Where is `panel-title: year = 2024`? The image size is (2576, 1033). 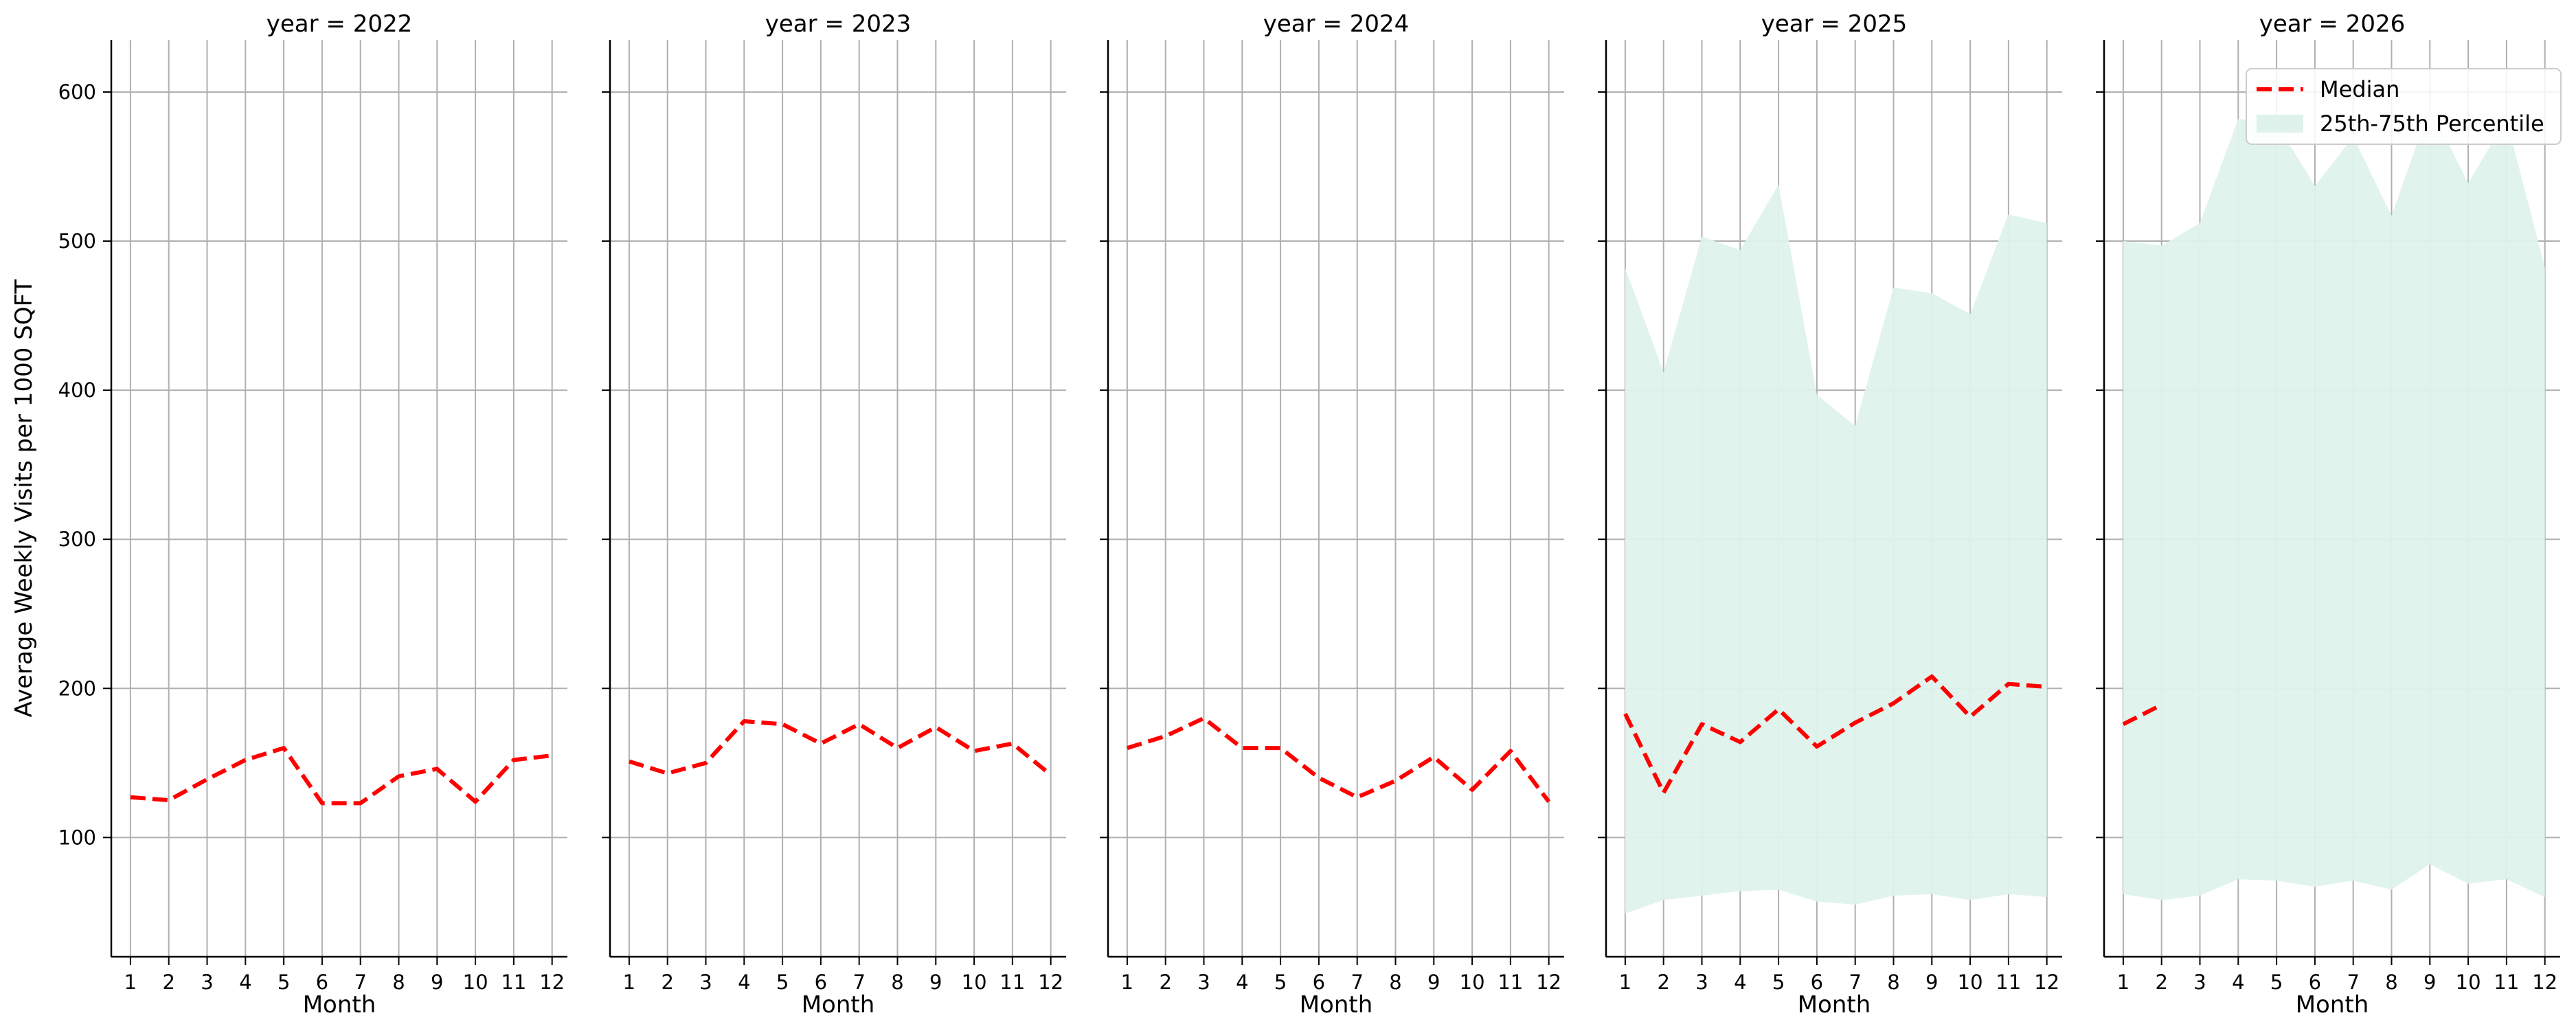
panel-title: year = 2024 is located at coordinates (1336, 24).